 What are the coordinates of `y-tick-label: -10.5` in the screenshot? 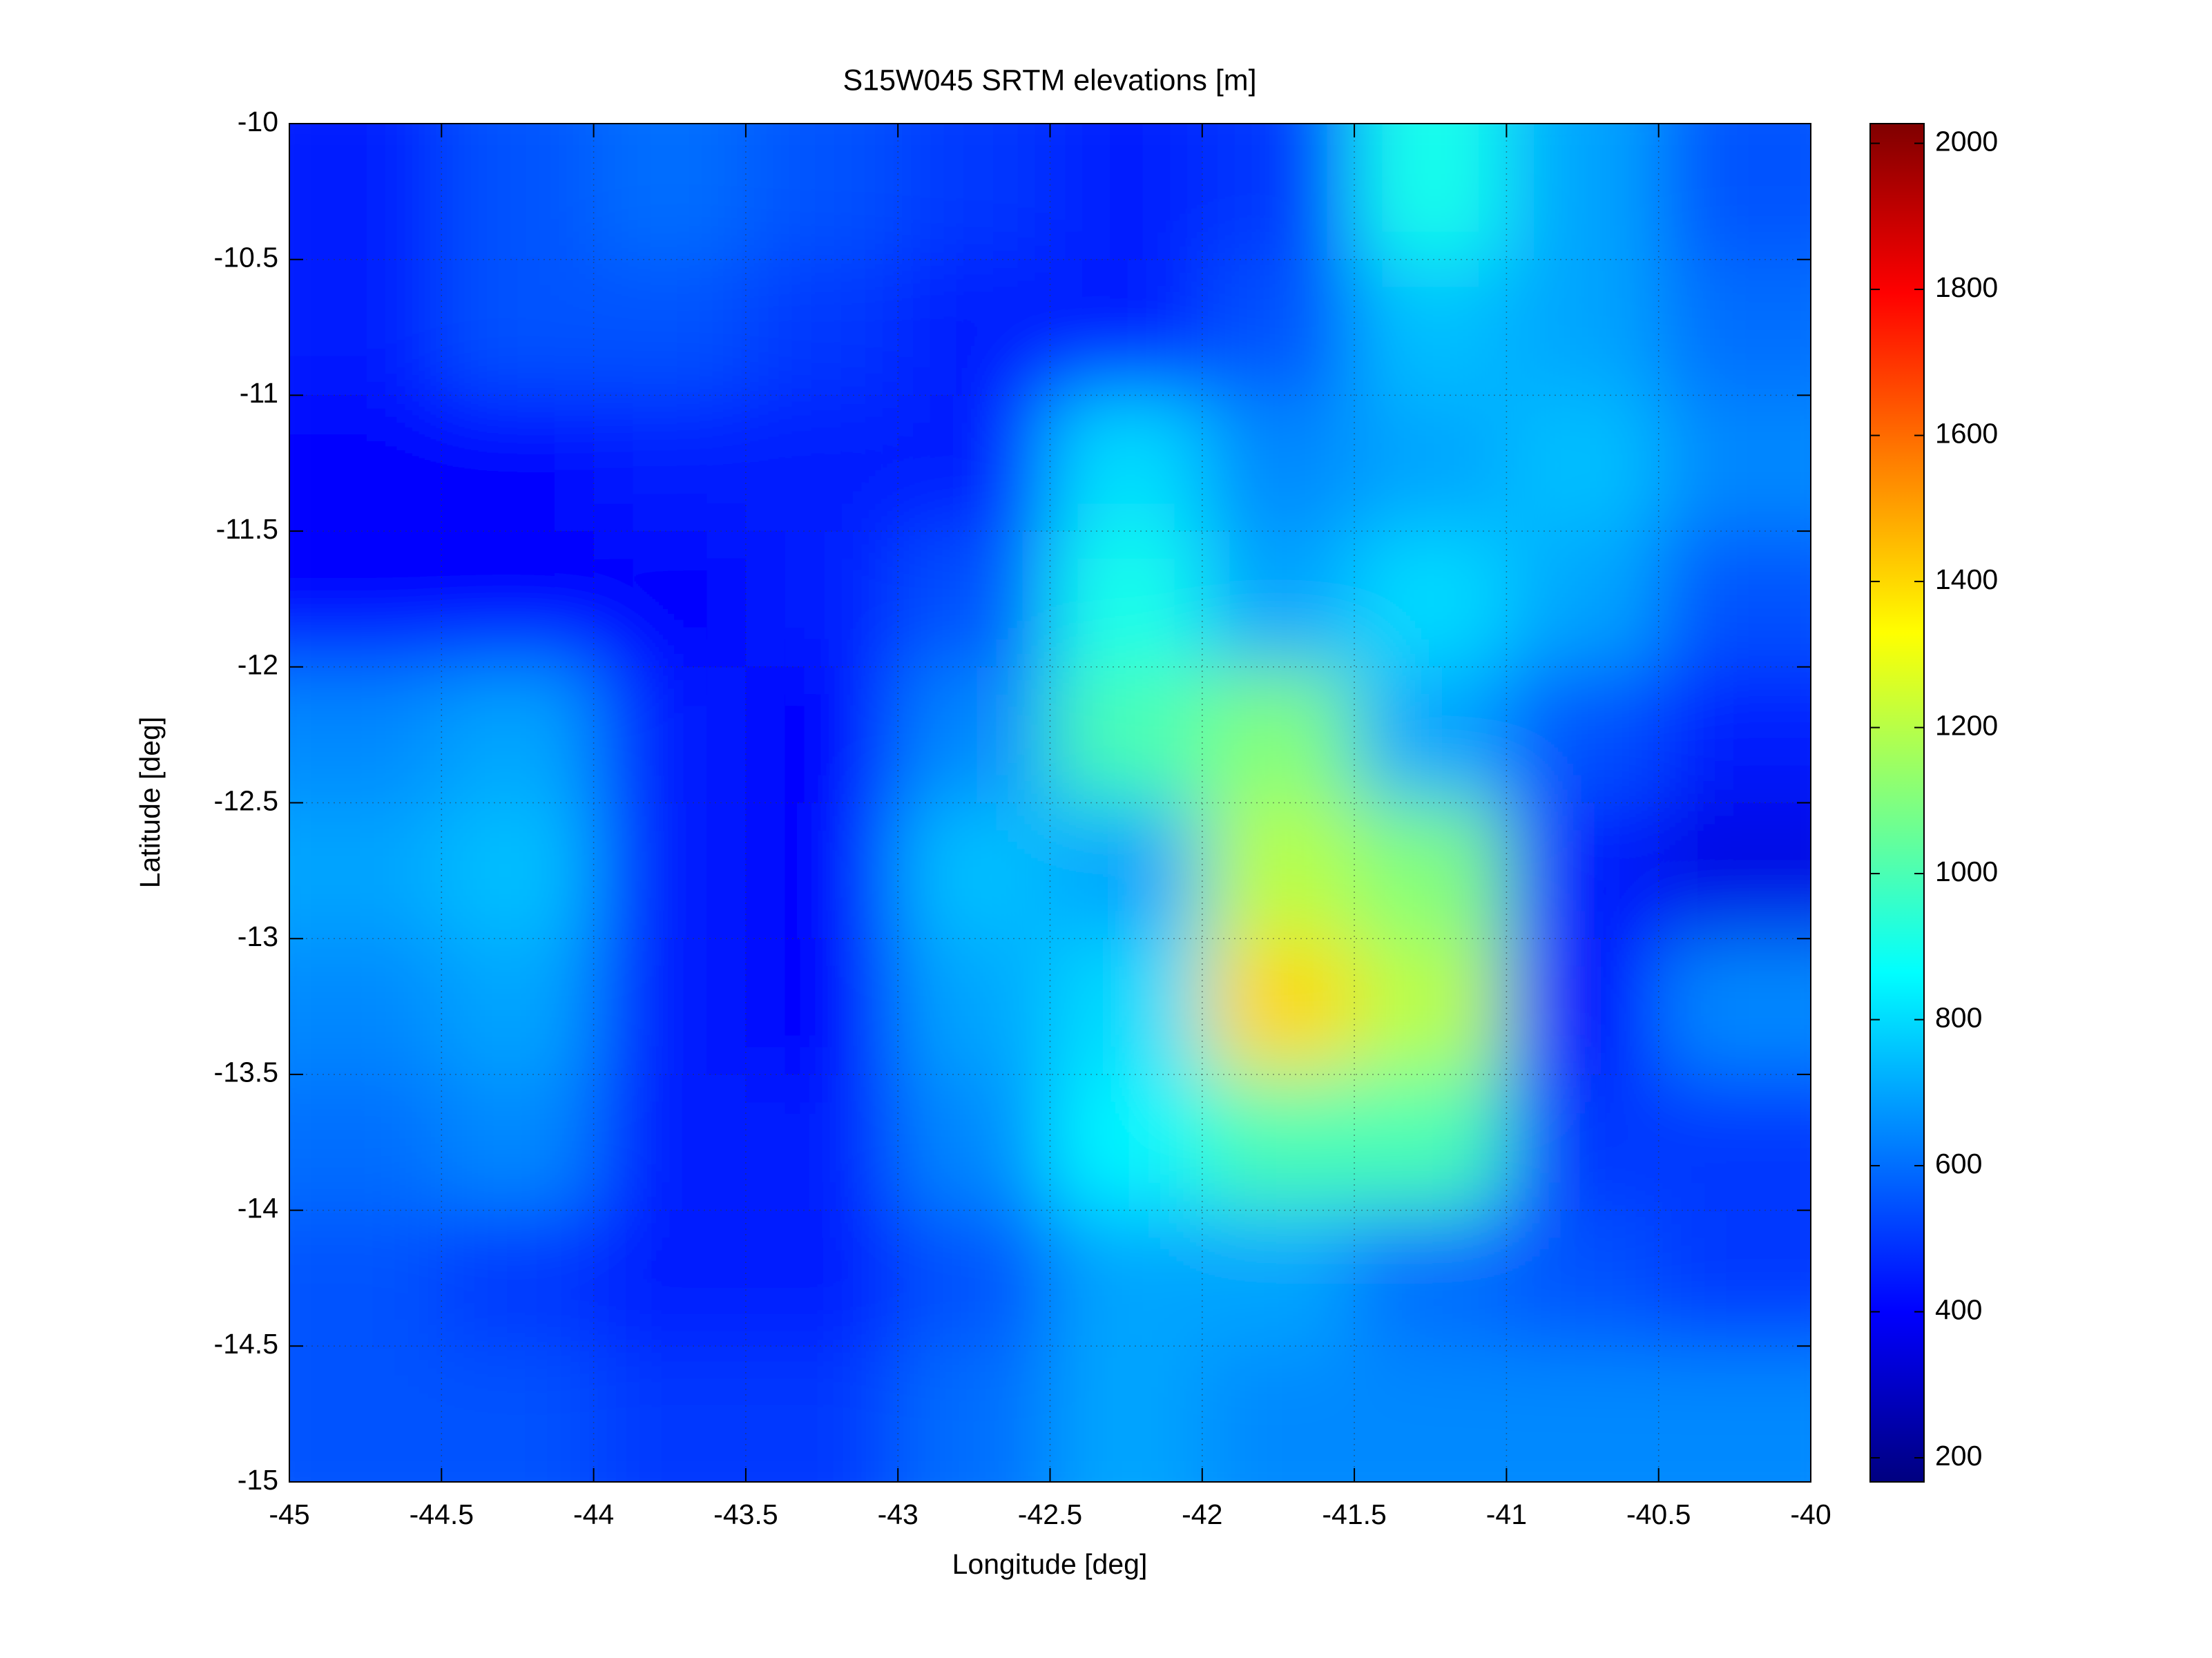 It's located at (246, 257).